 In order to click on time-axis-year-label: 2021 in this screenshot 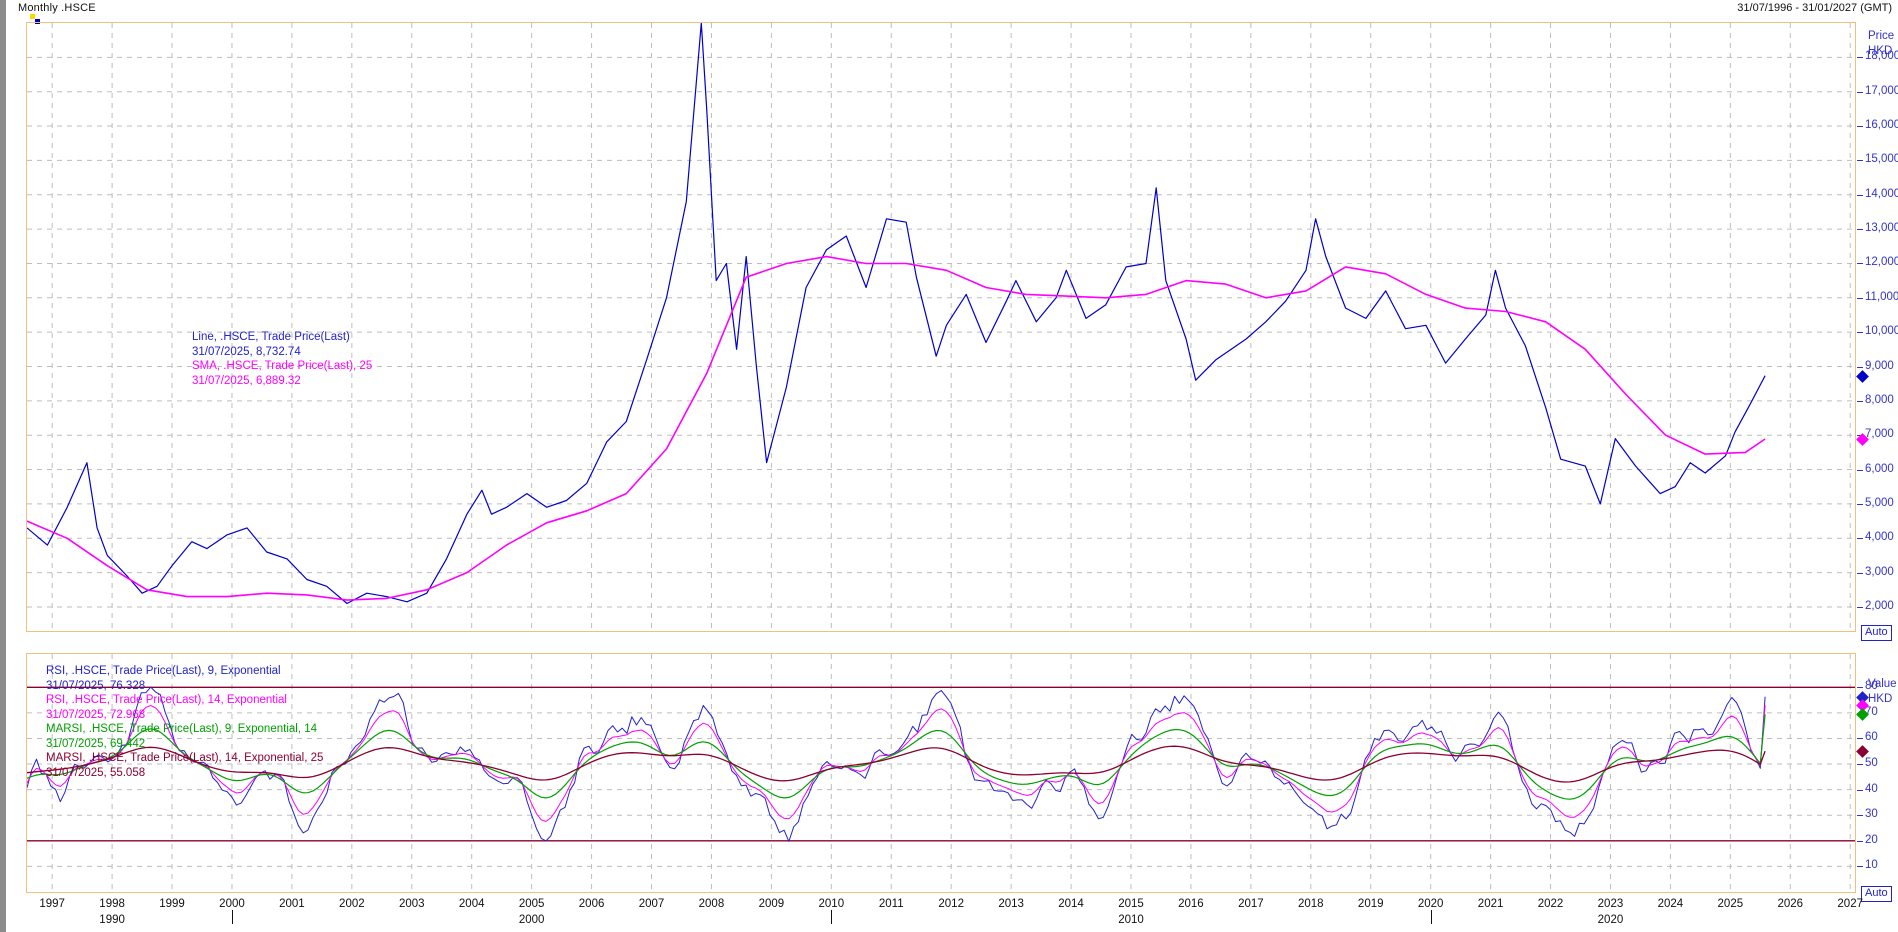, I will do `click(1490, 904)`.